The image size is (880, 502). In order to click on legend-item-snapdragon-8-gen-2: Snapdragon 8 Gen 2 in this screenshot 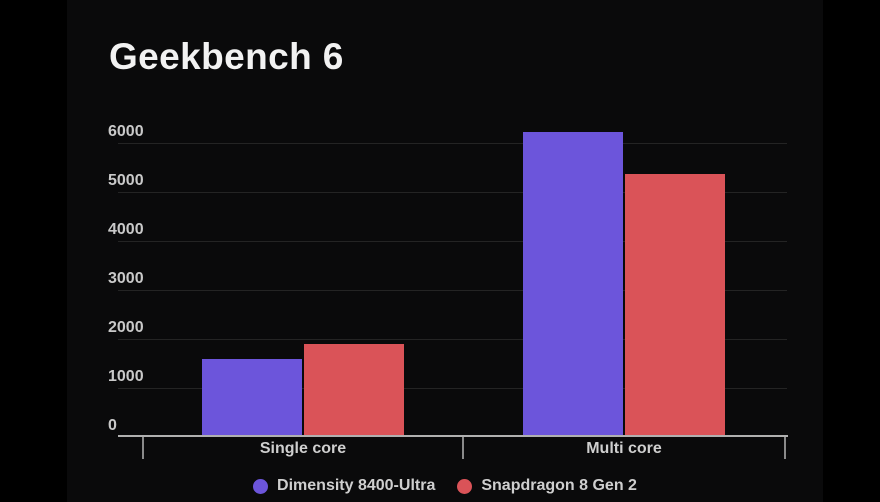, I will do `click(547, 486)`.